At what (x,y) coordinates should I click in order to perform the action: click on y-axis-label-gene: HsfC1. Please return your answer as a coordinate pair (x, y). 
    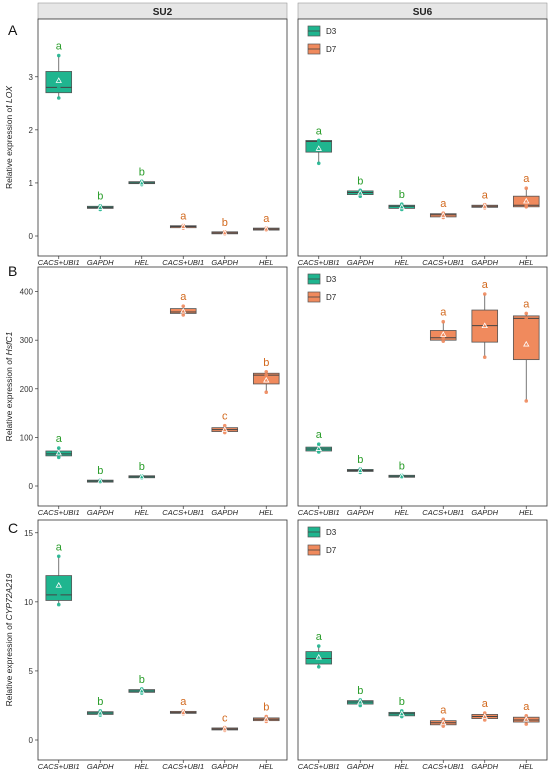
    Looking at the image, I should click on (9, 343).